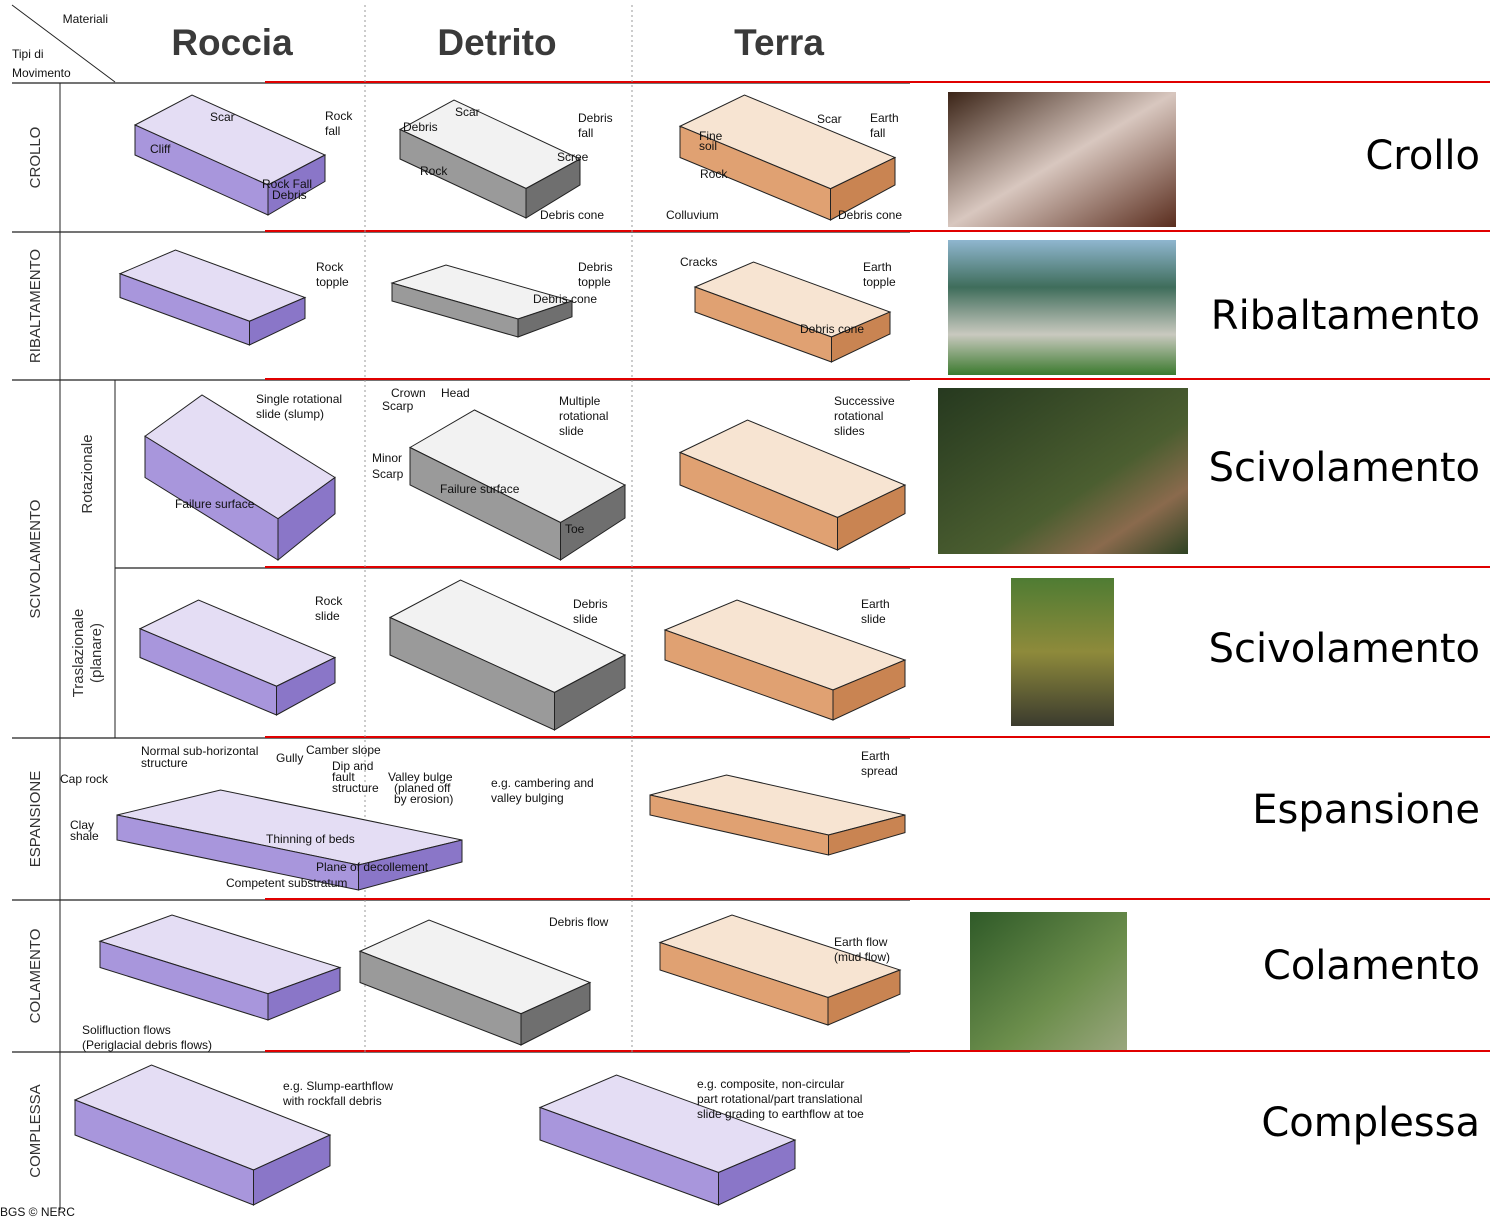  I want to click on diagram-label: Camber slope, so click(343, 750).